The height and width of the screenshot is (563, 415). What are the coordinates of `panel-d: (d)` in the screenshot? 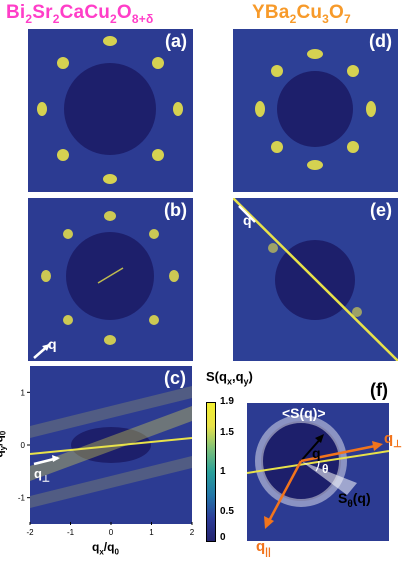 It's located at (315, 110).